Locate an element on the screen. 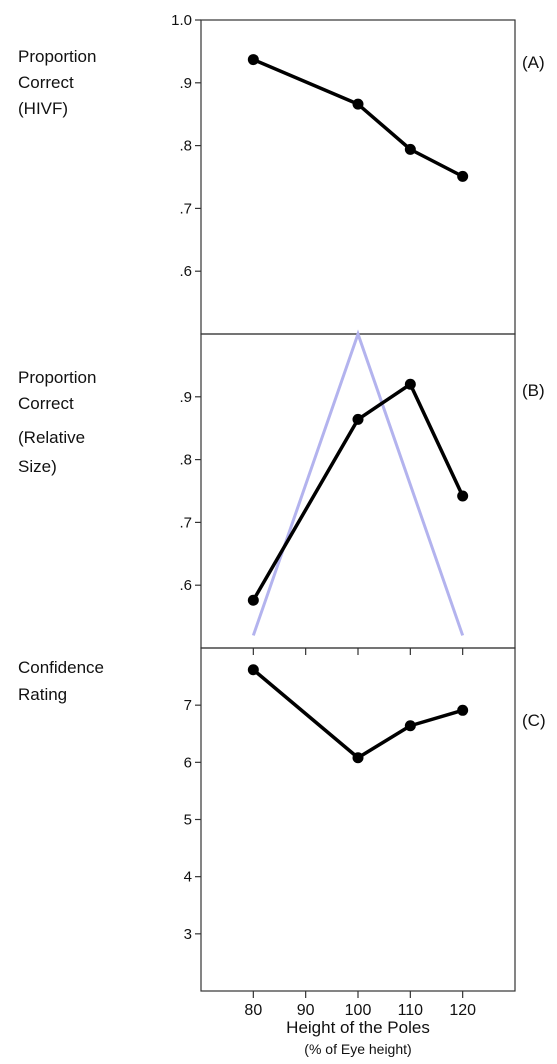 The image size is (557, 1064). panel-a-y-ticks: 1.0 .9 .8 .7 .6 is located at coordinates (186, 146).